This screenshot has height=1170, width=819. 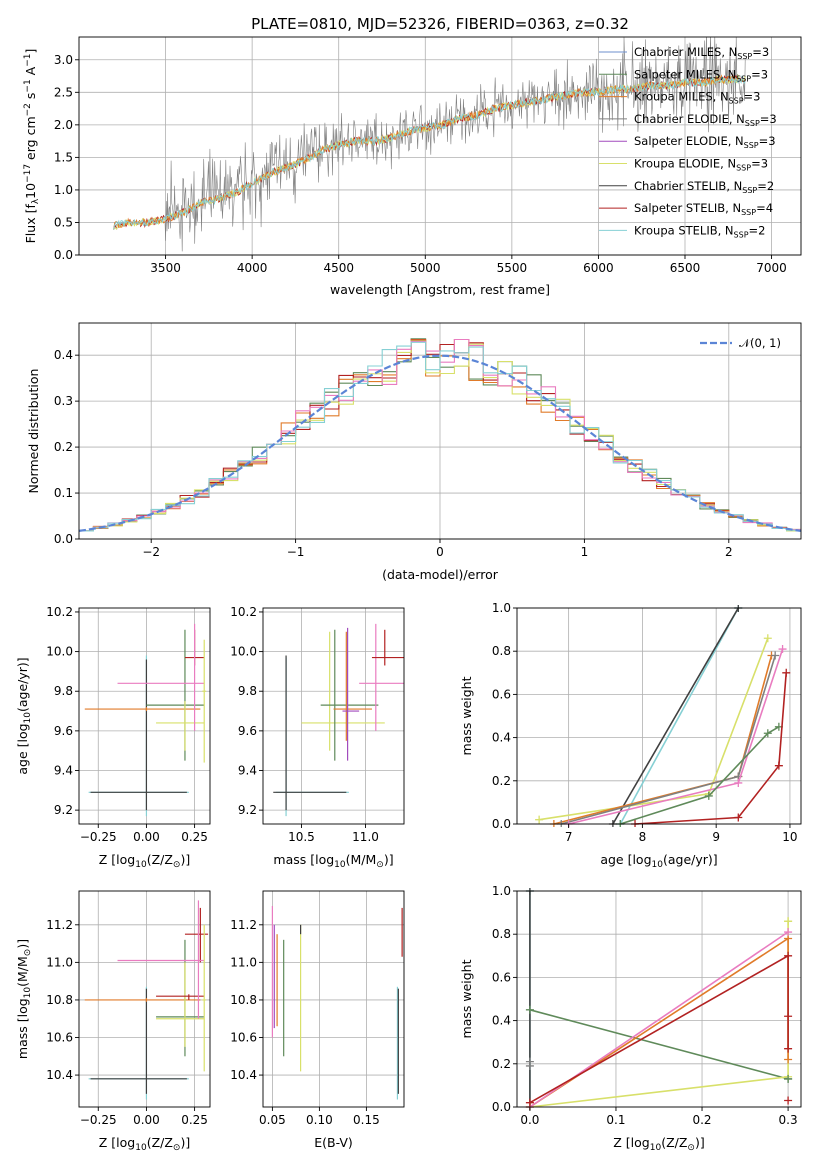 I want to click on mass-vs-ebv-panel: 0.05 0.10 0.15 10.4 10.6 10.8 11.0 11.2 E(B-V), so click(x=317, y=1020).